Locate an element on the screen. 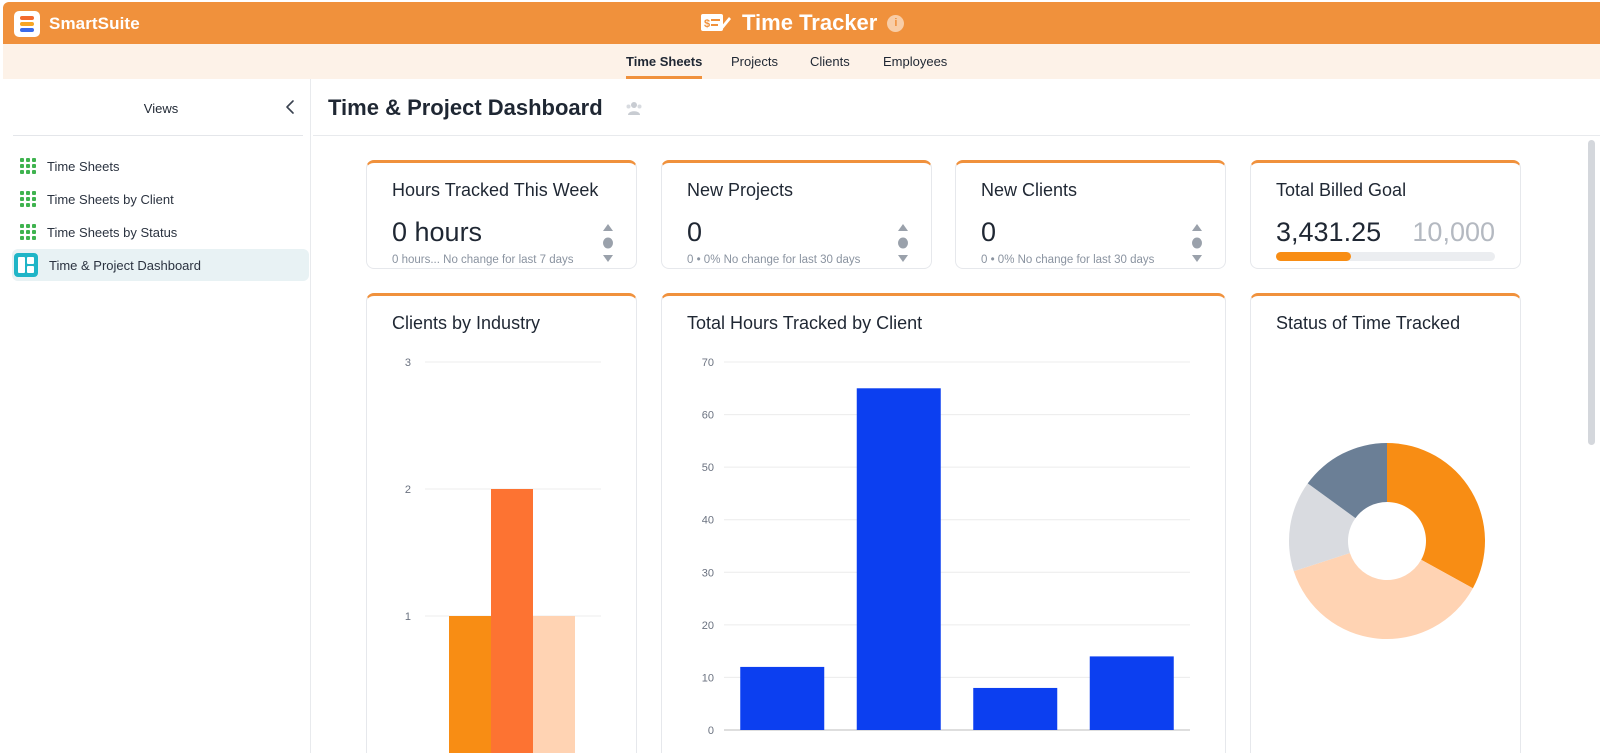 This screenshot has height=753, width=1600. sidebar-item-label: Time Sheets by Status is located at coordinates (112, 232).